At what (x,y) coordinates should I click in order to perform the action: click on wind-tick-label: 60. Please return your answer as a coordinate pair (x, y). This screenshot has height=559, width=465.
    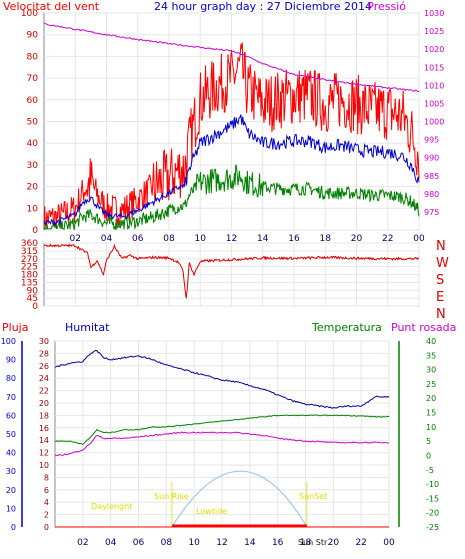
    Looking at the image, I should click on (33, 101).